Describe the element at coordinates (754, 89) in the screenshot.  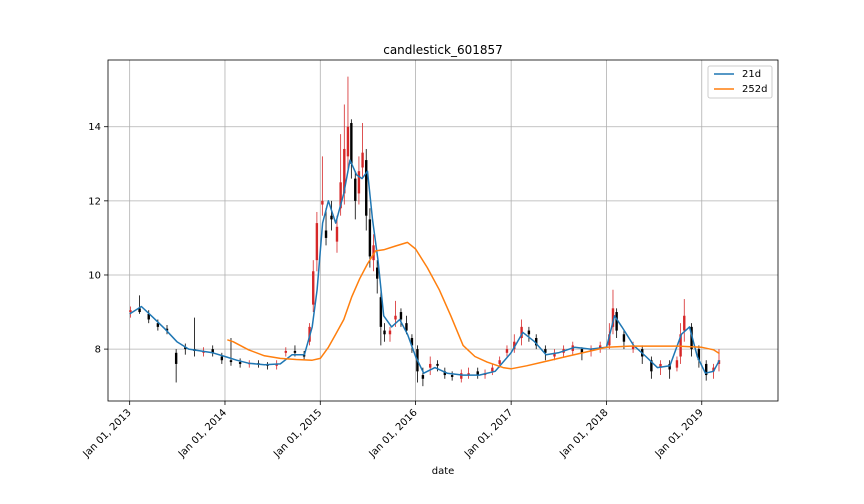
I see `legend-label-252d: 252d` at that location.